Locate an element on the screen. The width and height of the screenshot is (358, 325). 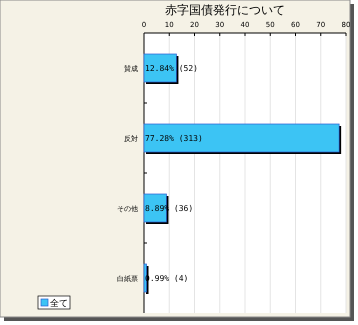
legend-label: 全て is located at coordinates (59, 303).